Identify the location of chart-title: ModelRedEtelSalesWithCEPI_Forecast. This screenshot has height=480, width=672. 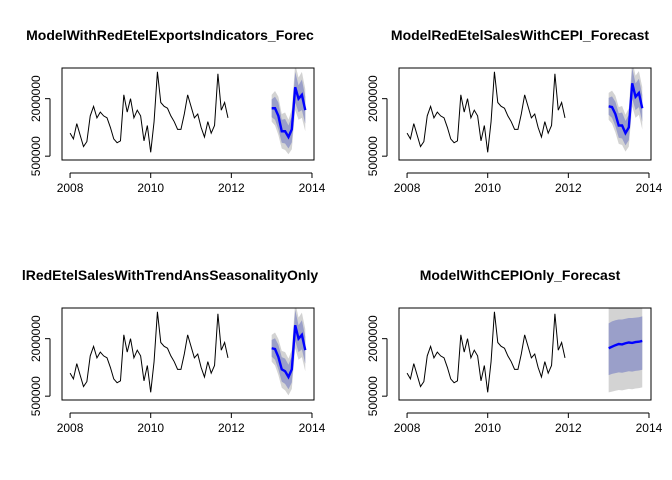
(520, 35).